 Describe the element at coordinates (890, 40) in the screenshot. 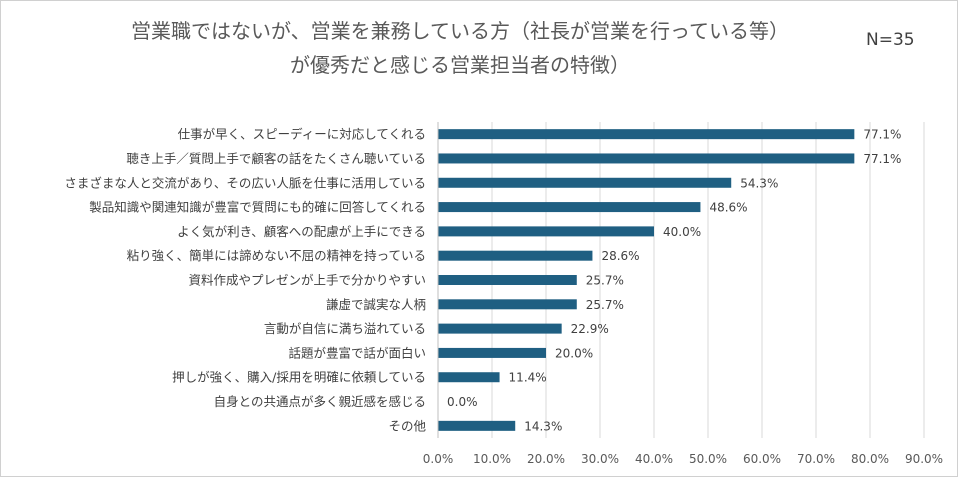

I see `sample-size-label: N=35` at that location.